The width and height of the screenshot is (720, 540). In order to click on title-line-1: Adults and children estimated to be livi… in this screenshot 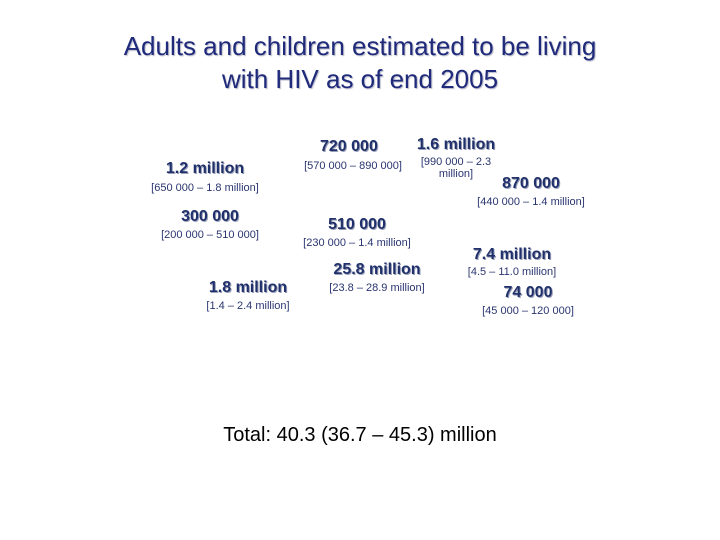, I will do `click(360, 46)`.